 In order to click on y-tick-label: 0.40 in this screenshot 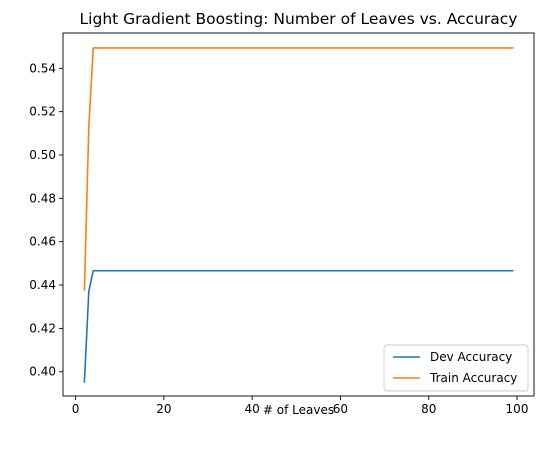, I will do `click(42, 372)`.